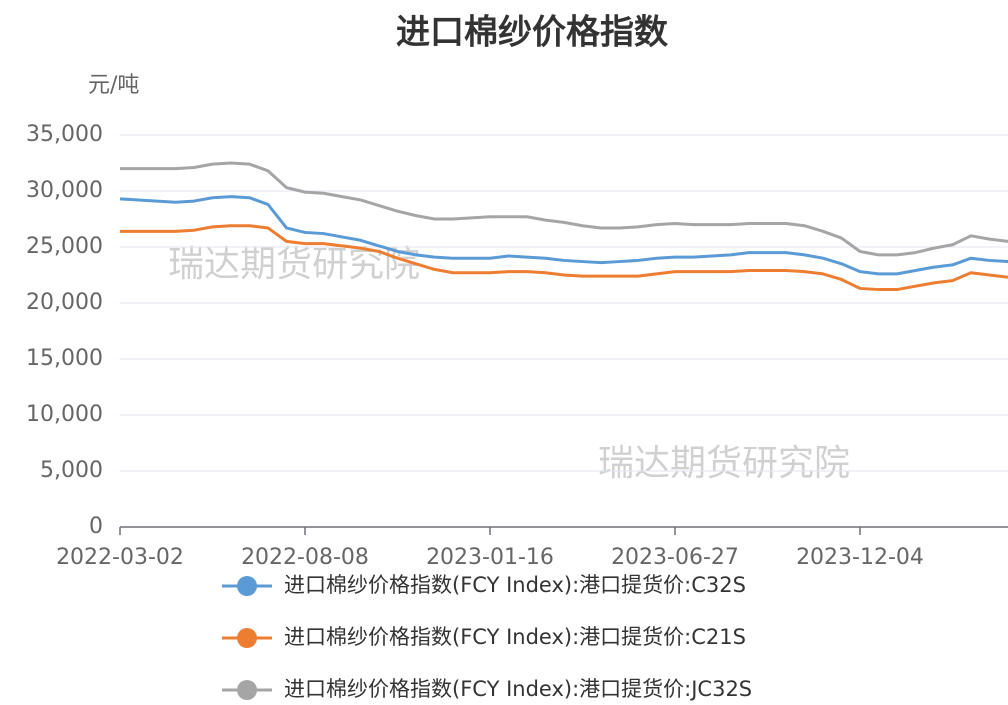  What do you see at coordinates (305, 557) in the screenshot?
I see `x-tick-label: 2022-08-08` at bounding box center [305, 557].